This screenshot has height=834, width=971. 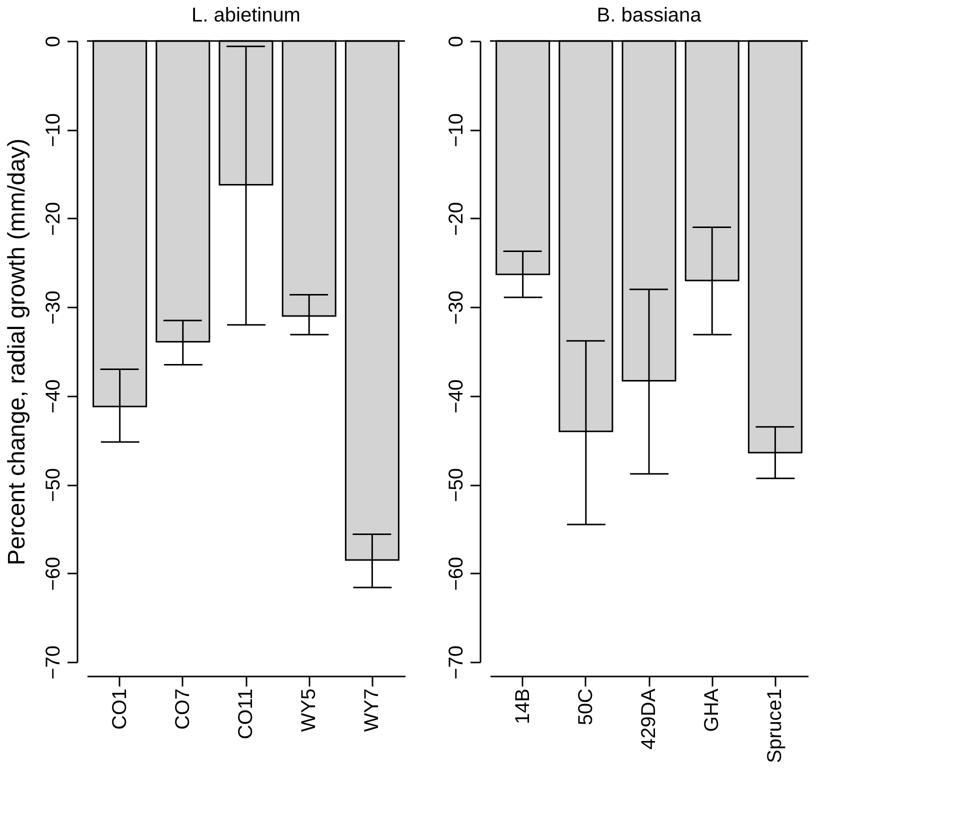 I want to click on x-tick-label: WY5, so click(x=309, y=710).